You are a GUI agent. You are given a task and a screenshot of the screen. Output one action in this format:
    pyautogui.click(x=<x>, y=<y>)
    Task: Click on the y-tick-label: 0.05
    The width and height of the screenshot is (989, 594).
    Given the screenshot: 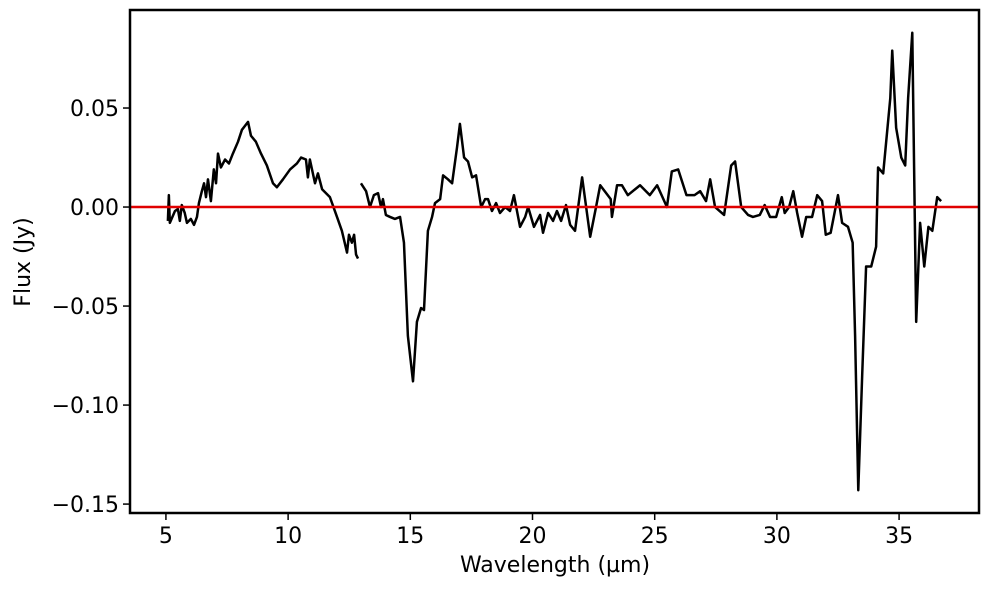 What is the action you would take?
    pyautogui.click(x=94, y=109)
    